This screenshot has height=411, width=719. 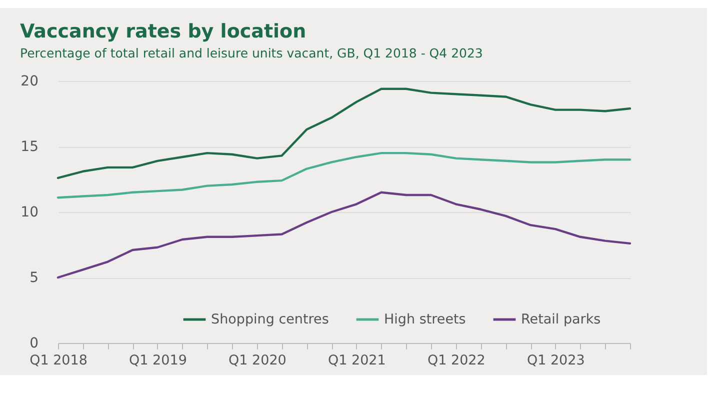 I want to click on legend-label: Retail parks, so click(x=561, y=320).